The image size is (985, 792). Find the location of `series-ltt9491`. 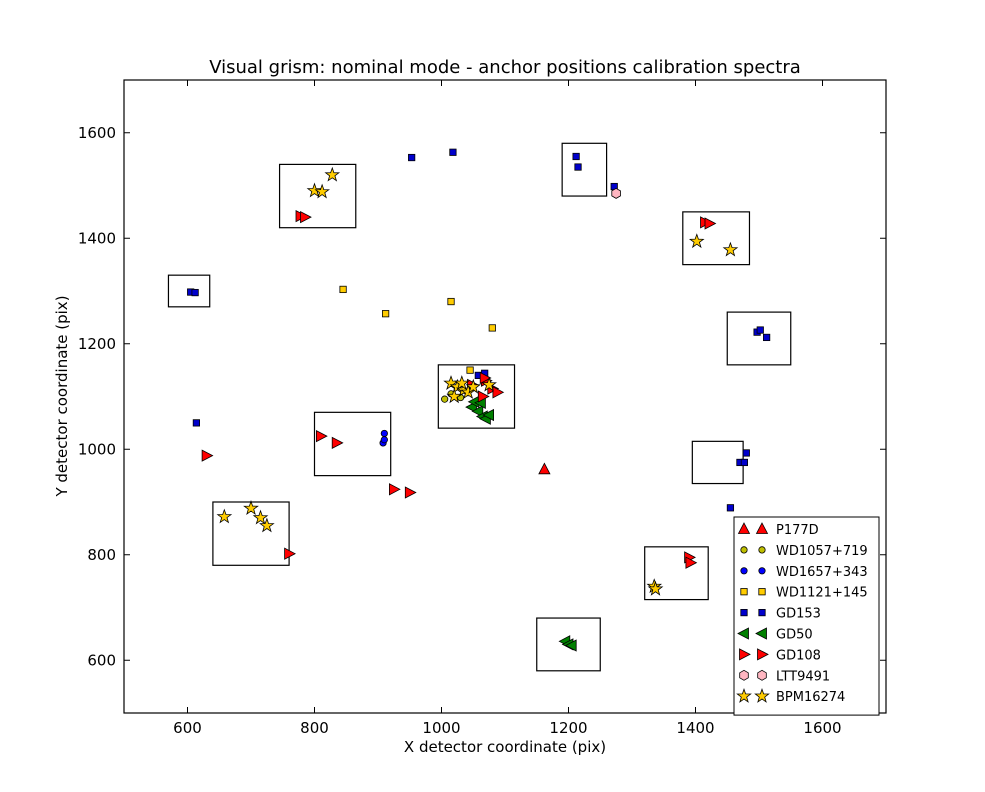

series-ltt9491 is located at coordinates (616, 193).